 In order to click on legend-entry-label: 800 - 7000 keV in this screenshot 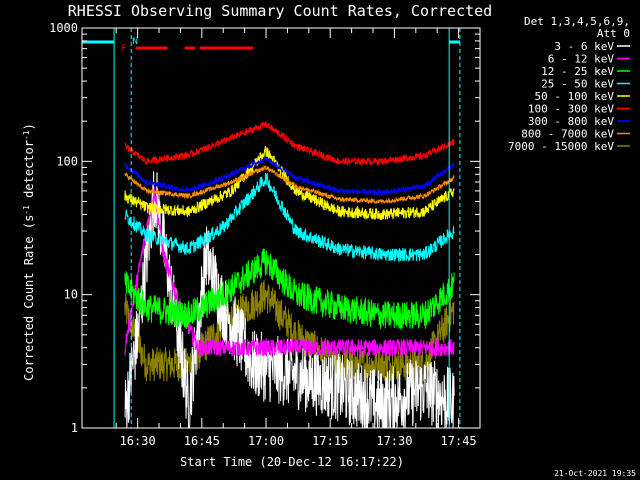, I will do `click(567, 134)`.